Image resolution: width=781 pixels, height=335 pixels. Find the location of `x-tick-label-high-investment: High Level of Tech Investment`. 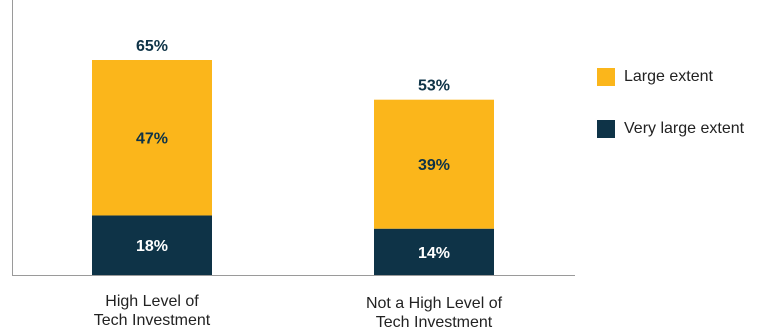

x-tick-label-high-investment: High Level of Tech Investment is located at coordinates (152, 311).